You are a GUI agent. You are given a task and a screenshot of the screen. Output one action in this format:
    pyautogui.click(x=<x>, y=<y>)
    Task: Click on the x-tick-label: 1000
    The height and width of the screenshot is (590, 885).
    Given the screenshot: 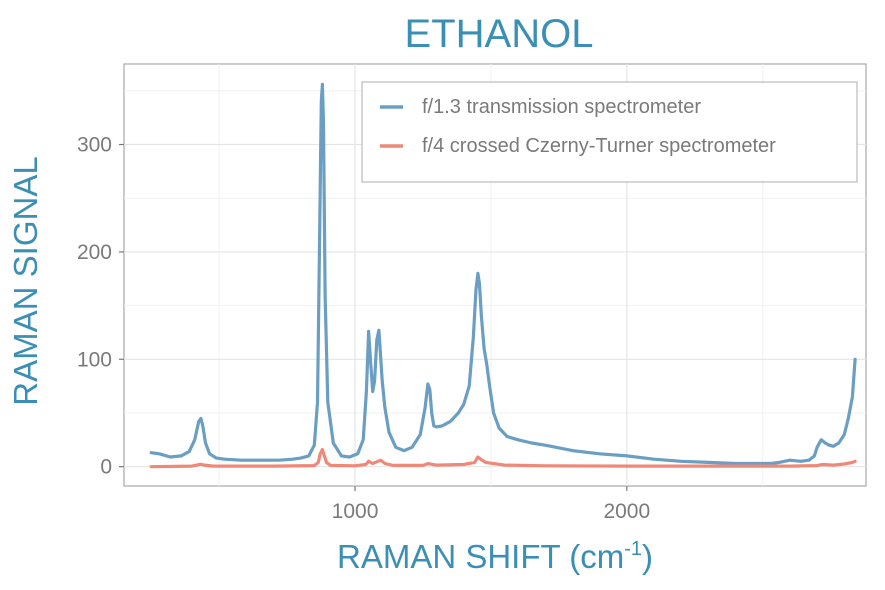 What is the action you would take?
    pyautogui.click(x=355, y=511)
    